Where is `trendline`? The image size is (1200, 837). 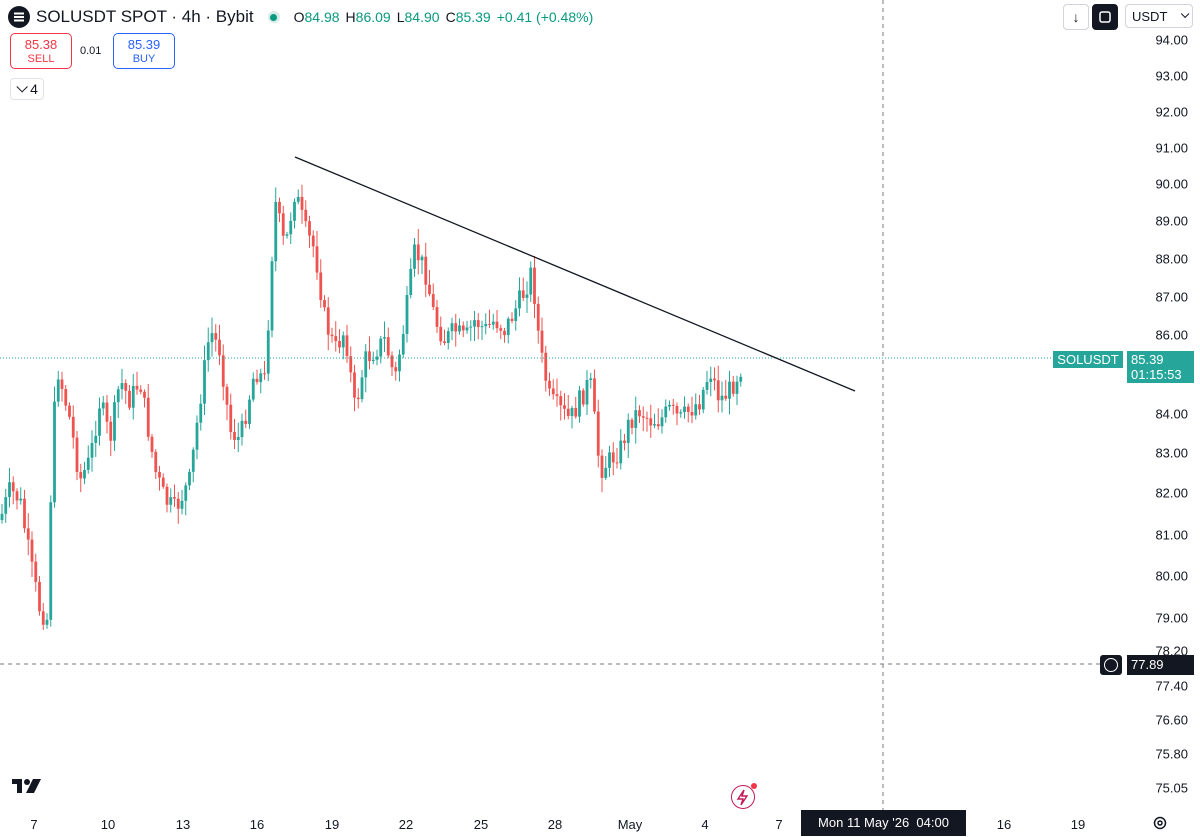 trendline is located at coordinates (575, 274).